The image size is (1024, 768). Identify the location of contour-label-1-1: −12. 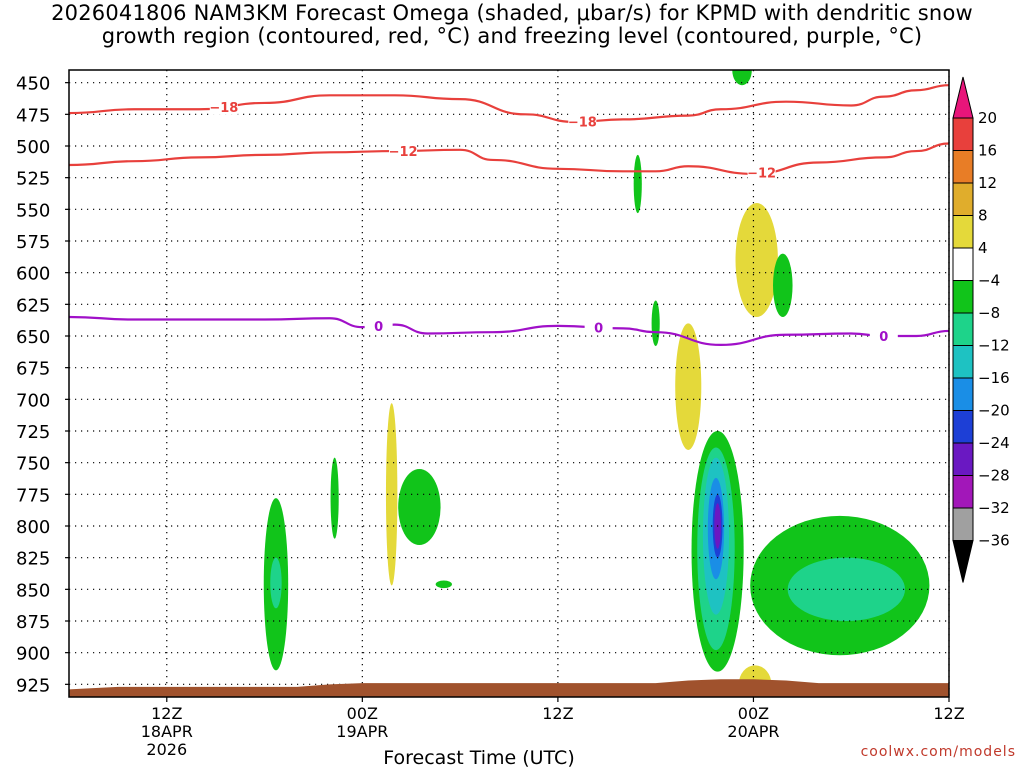
(761, 173).